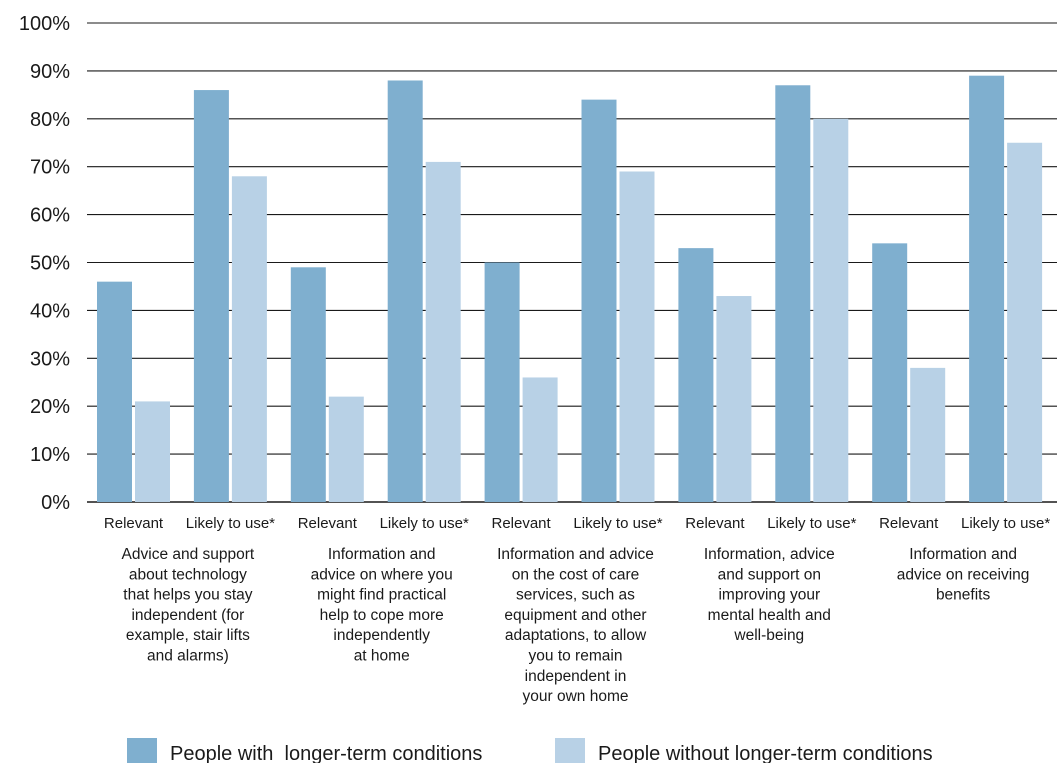 The width and height of the screenshot is (1057, 763). I want to click on group-label-line: independent in, so click(576, 676).